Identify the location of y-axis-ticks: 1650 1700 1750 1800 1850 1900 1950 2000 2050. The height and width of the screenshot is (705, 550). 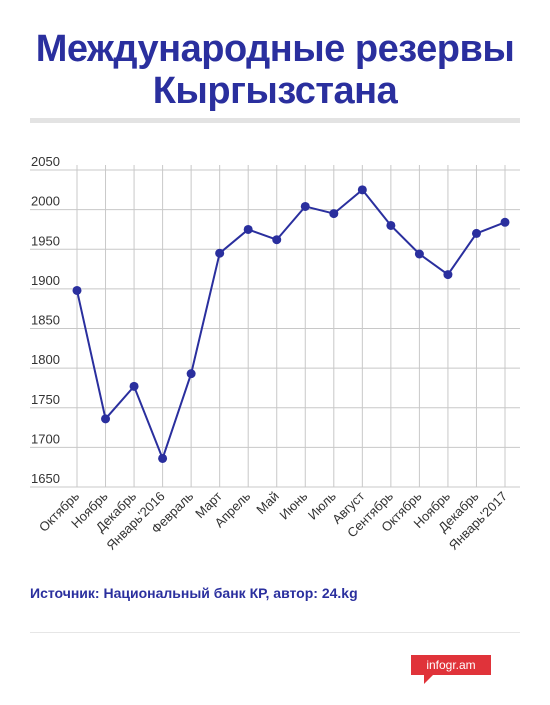
(45, 320).